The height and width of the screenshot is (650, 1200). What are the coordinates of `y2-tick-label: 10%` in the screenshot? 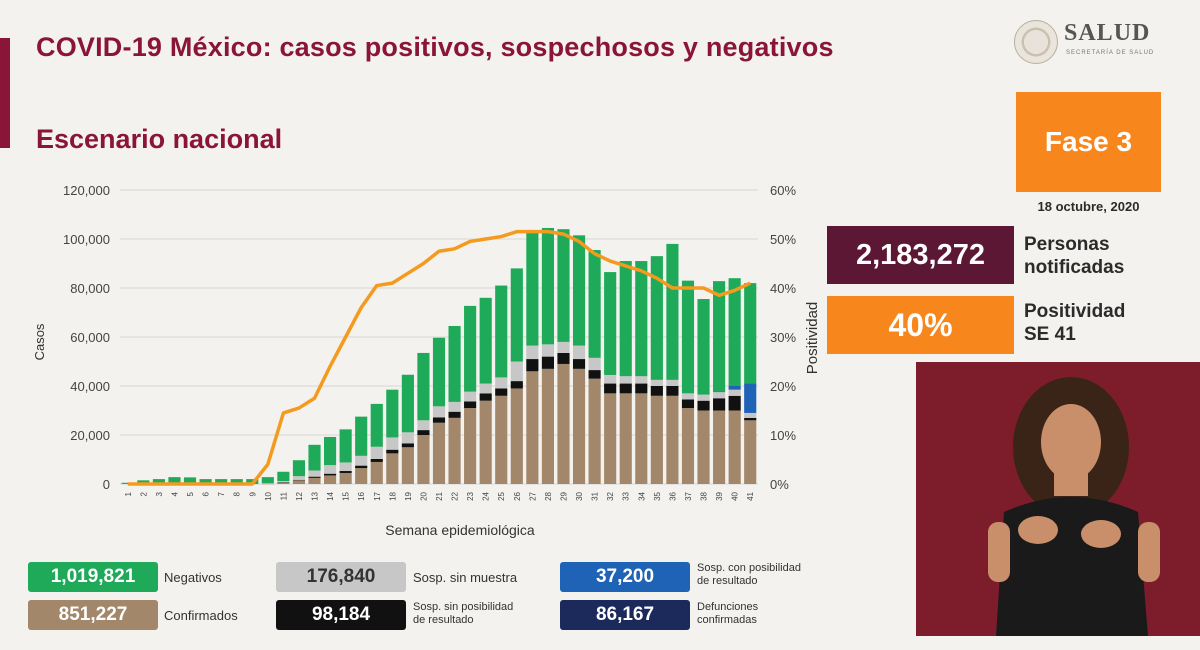 It's located at (783, 435).